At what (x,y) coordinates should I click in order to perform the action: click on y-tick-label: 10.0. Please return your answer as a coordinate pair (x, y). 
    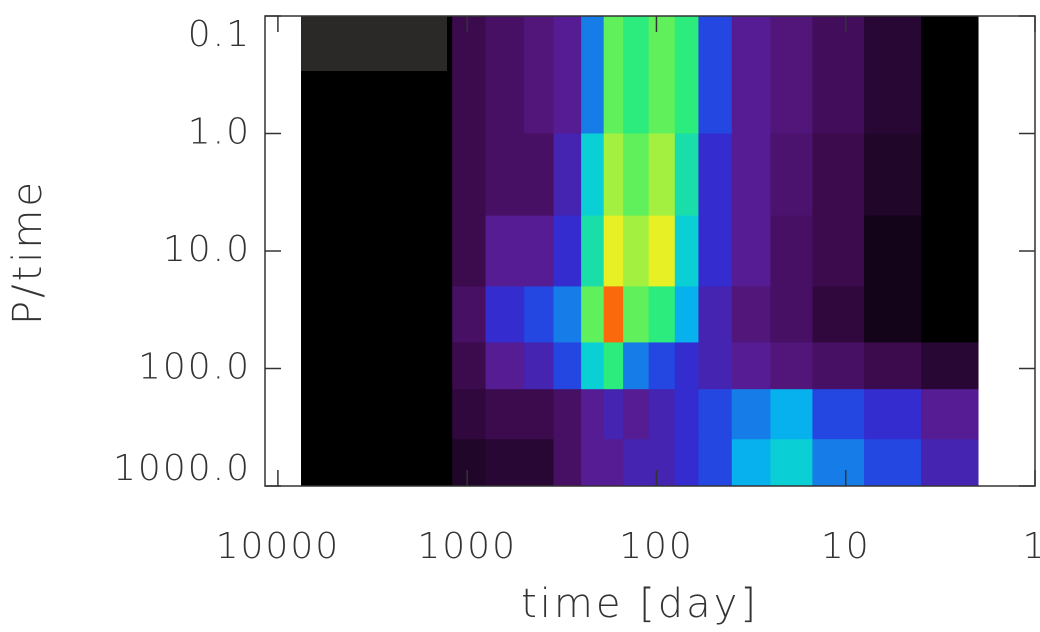
    Looking at the image, I should click on (207, 249).